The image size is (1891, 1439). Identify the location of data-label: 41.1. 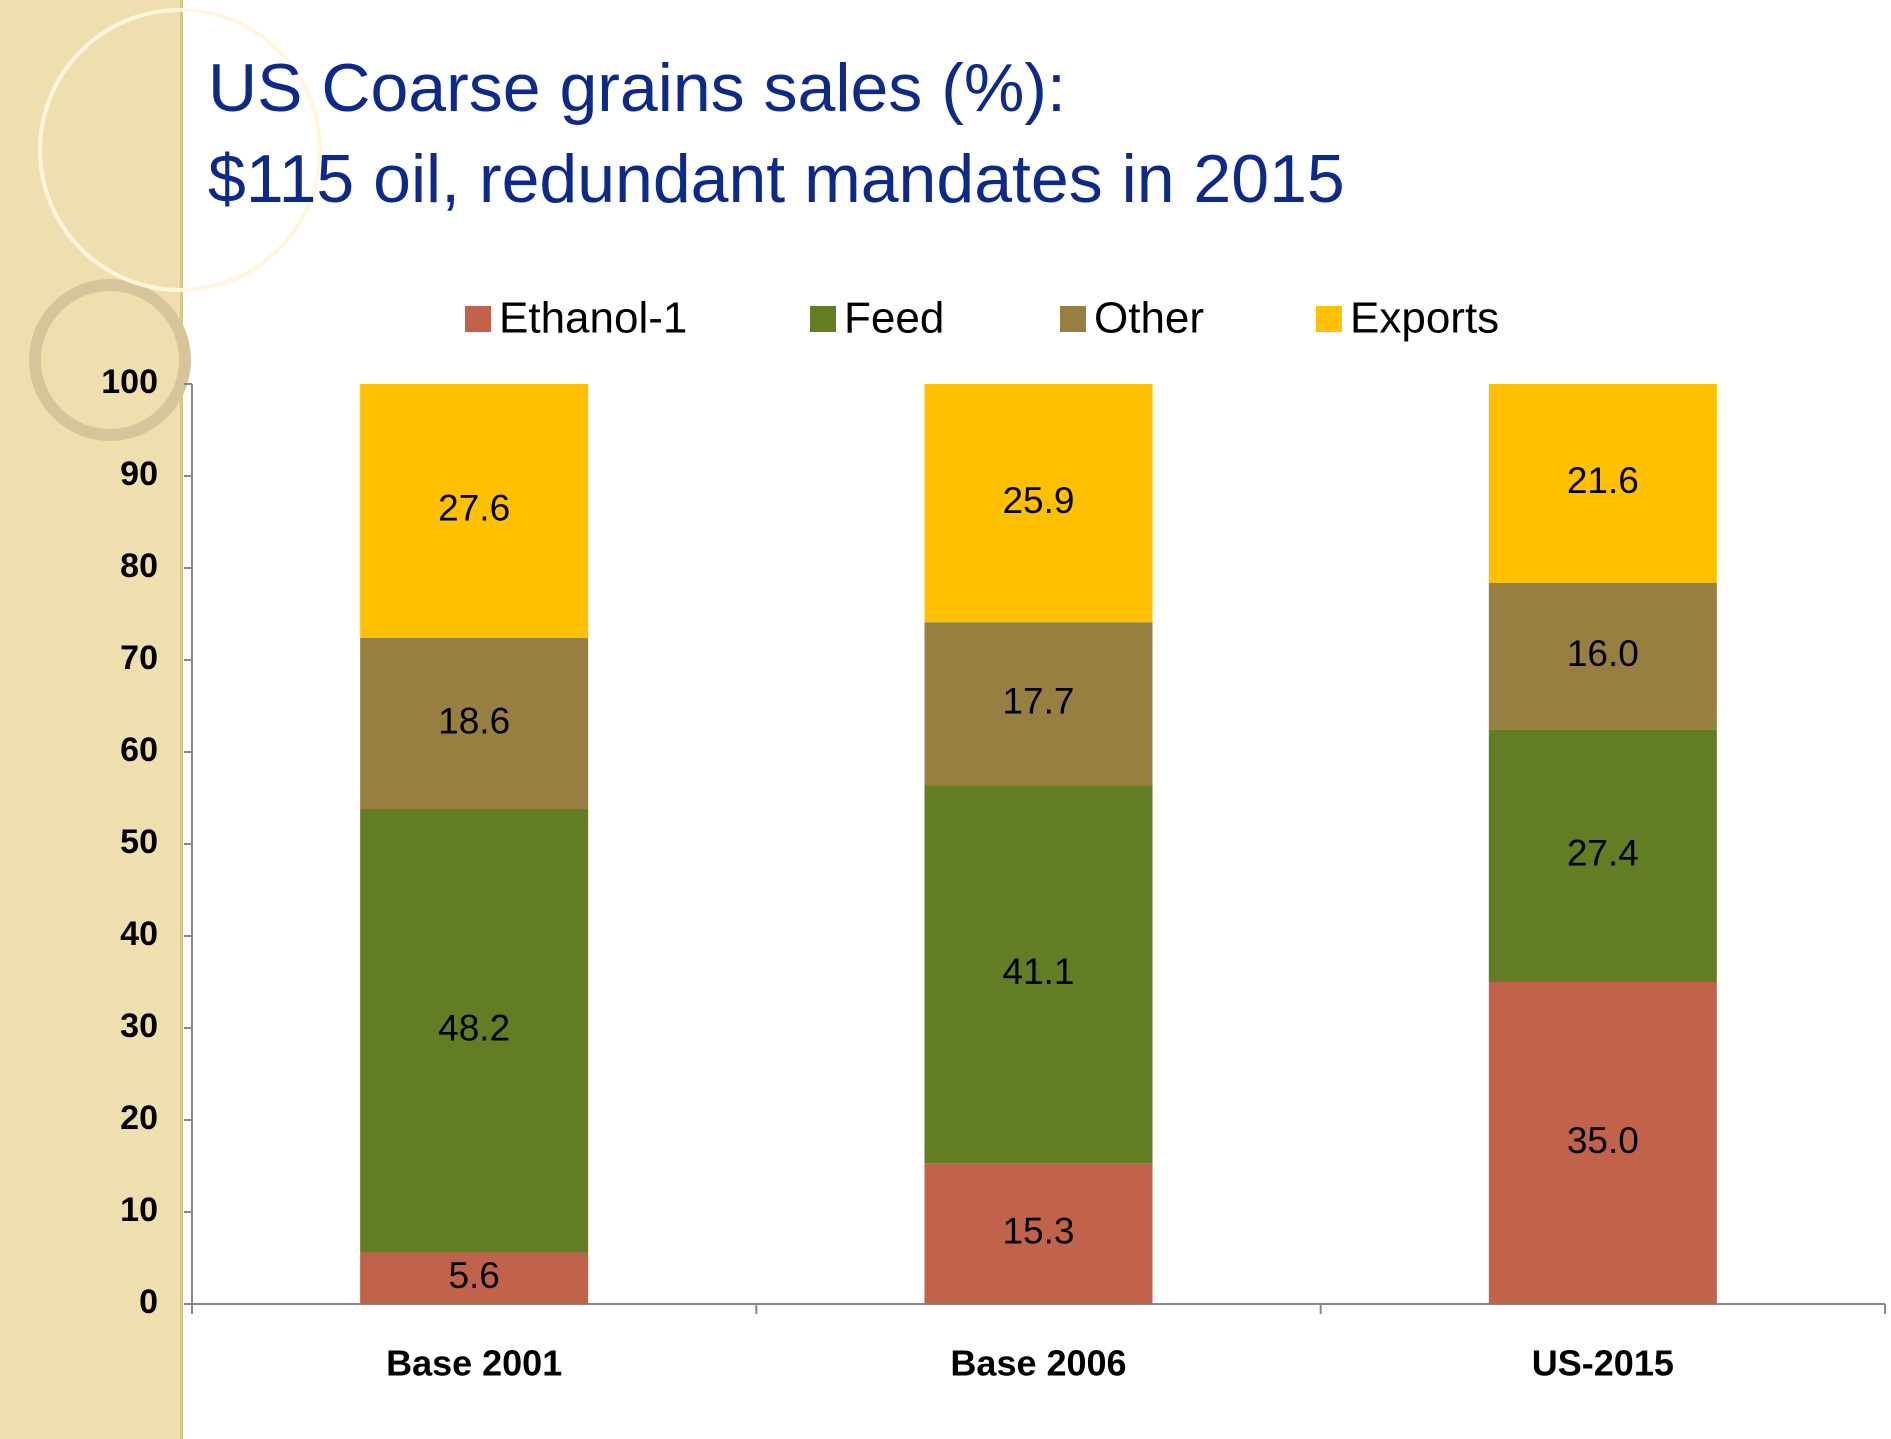
(1038, 971).